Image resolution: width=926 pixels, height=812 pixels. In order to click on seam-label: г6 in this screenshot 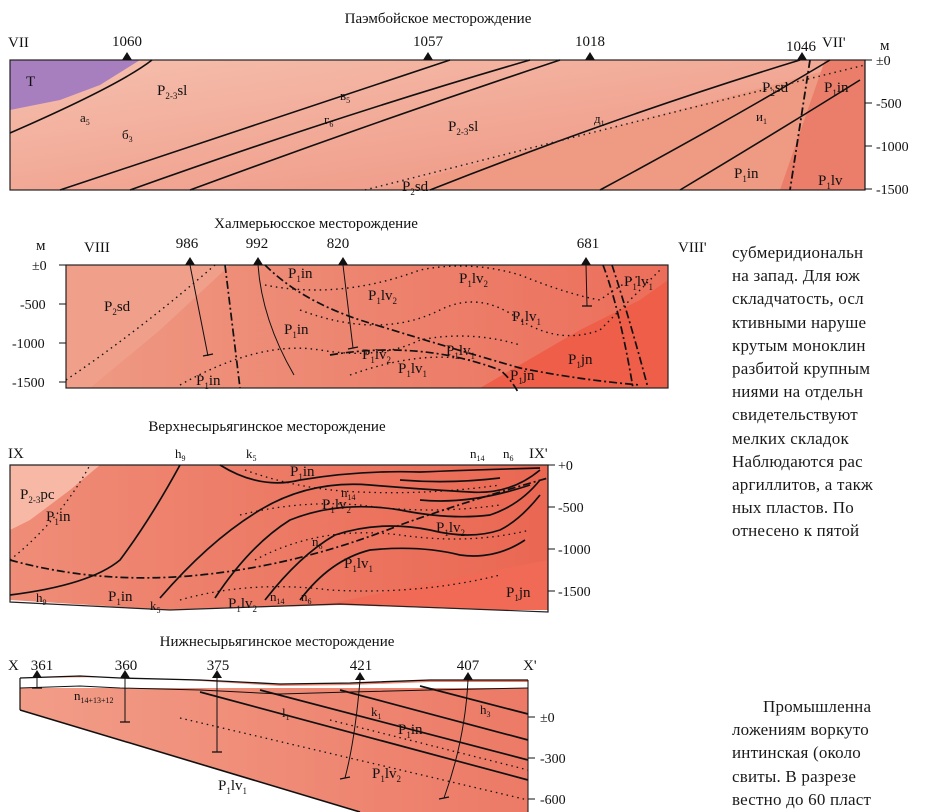, I will do `click(328, 120)`.